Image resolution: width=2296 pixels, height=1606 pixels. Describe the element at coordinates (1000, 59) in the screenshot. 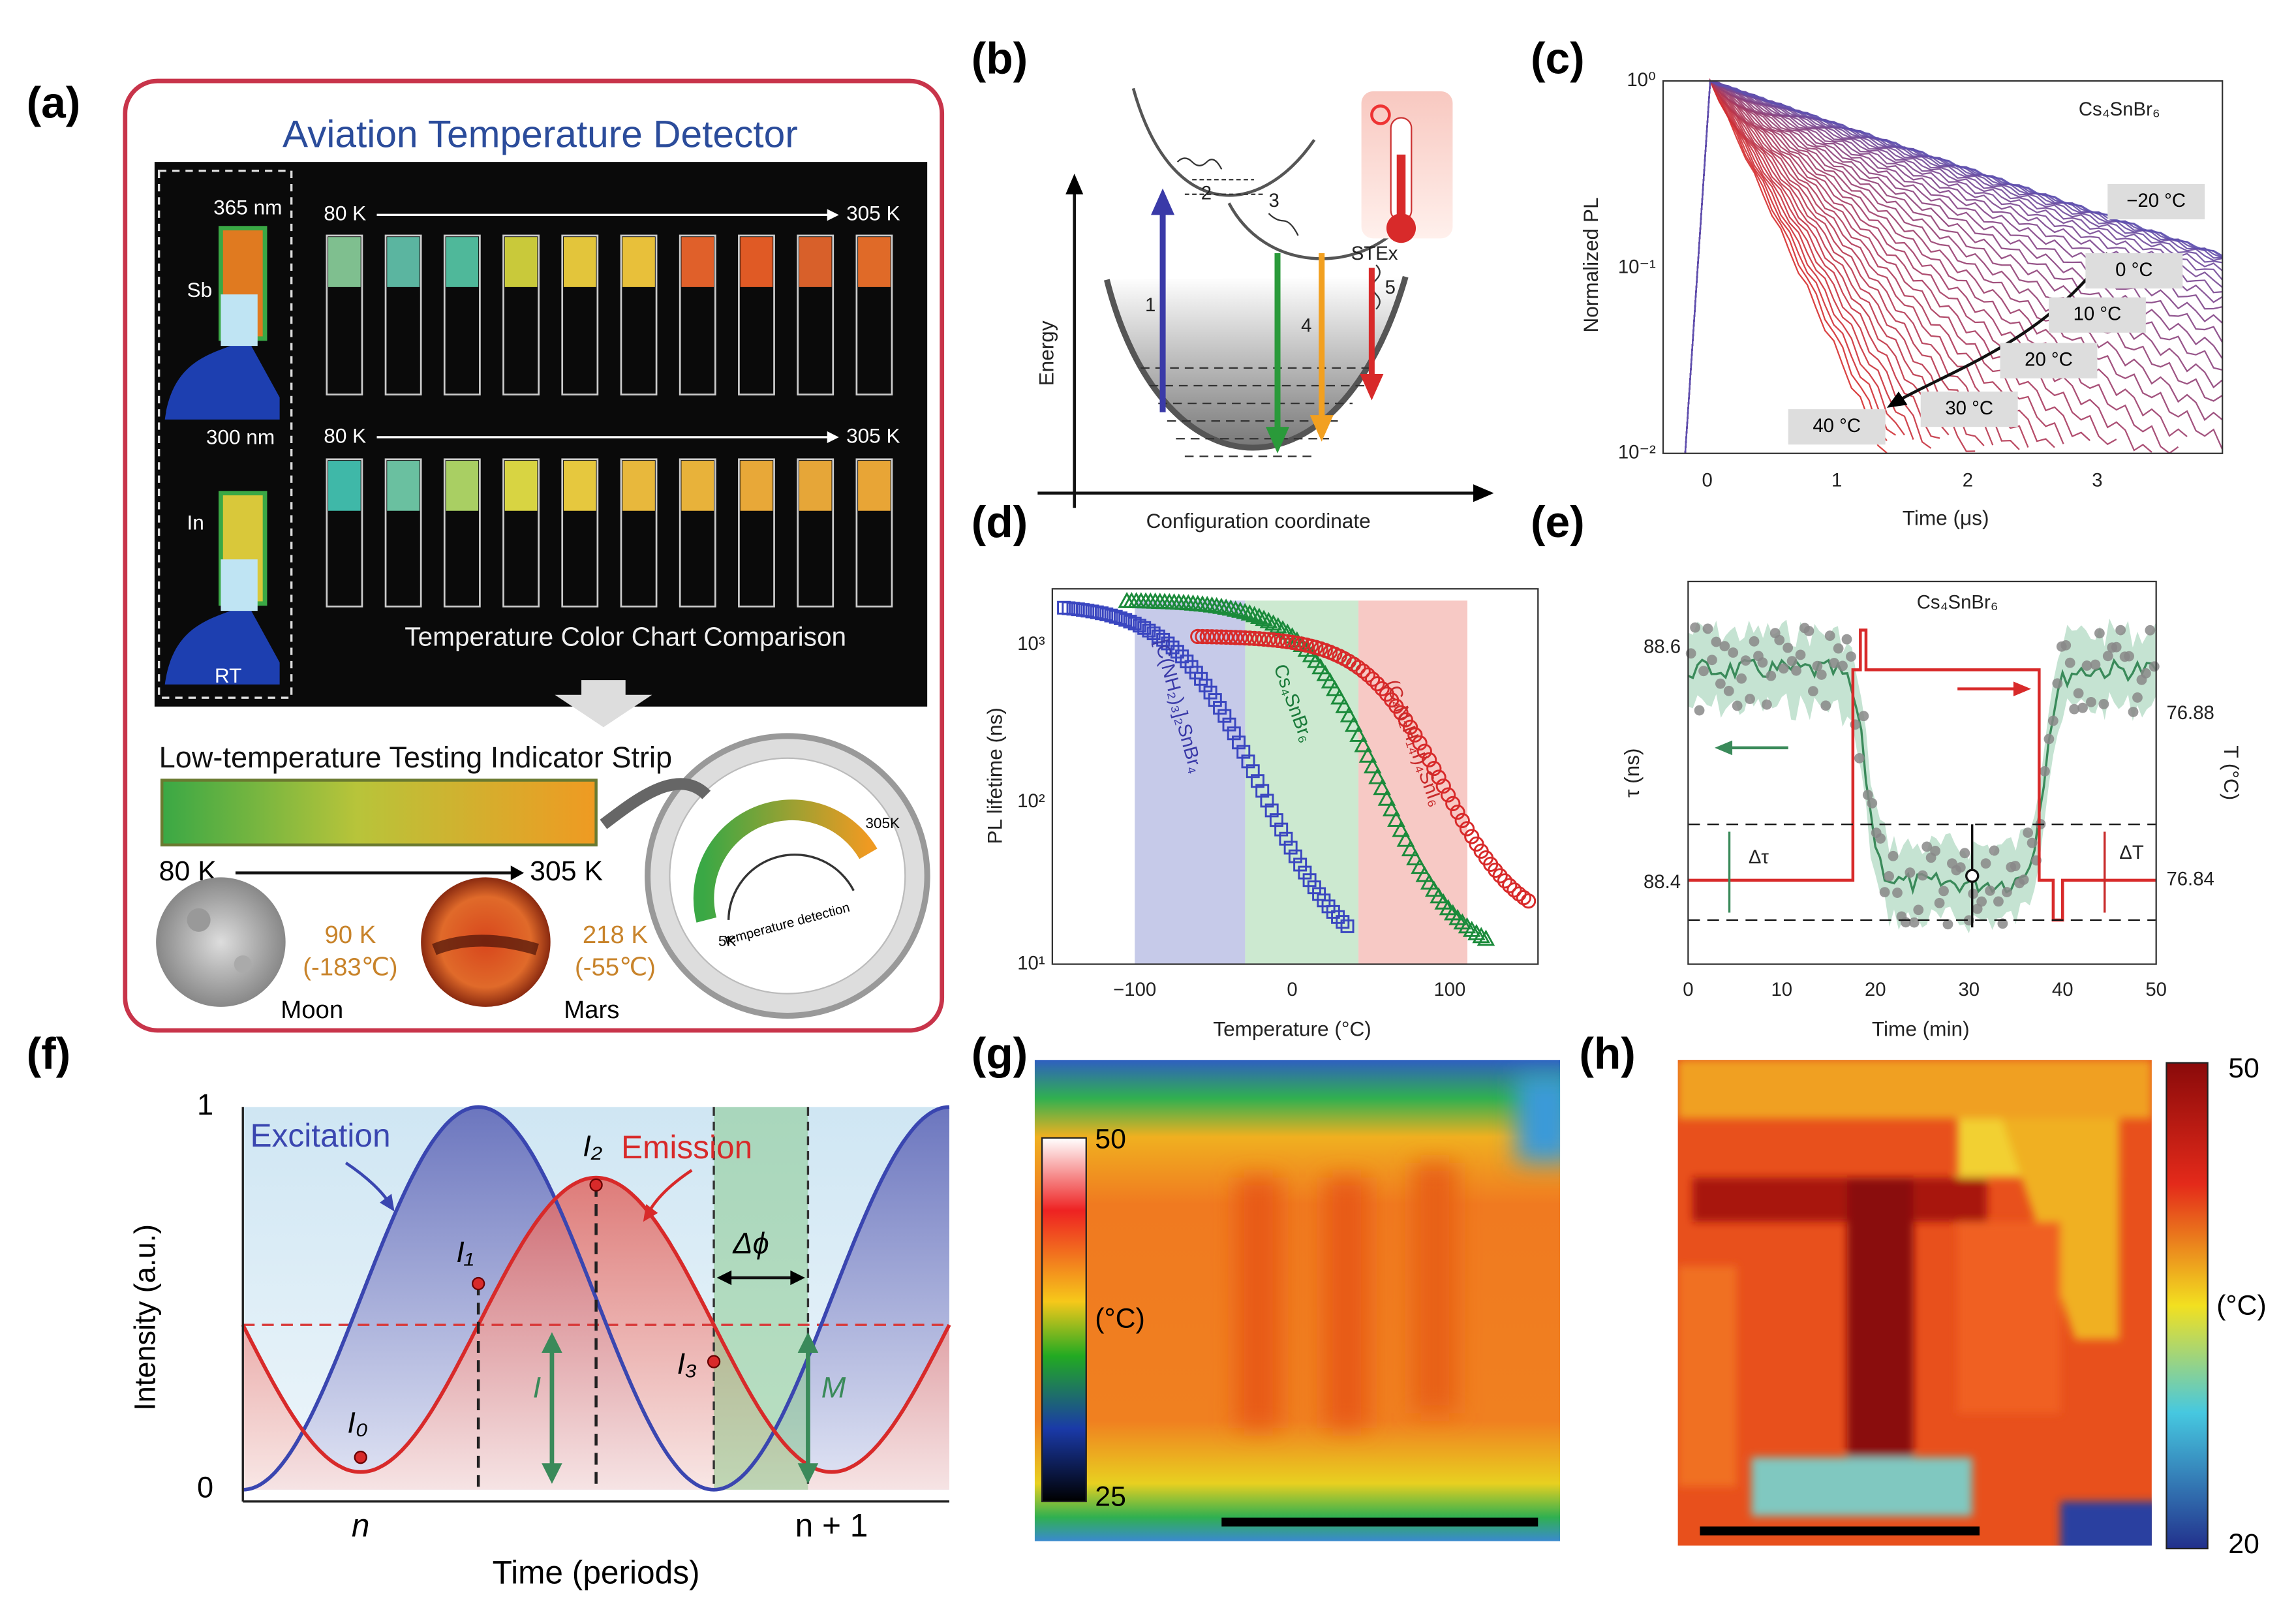

I see `label: (b)` at that location.